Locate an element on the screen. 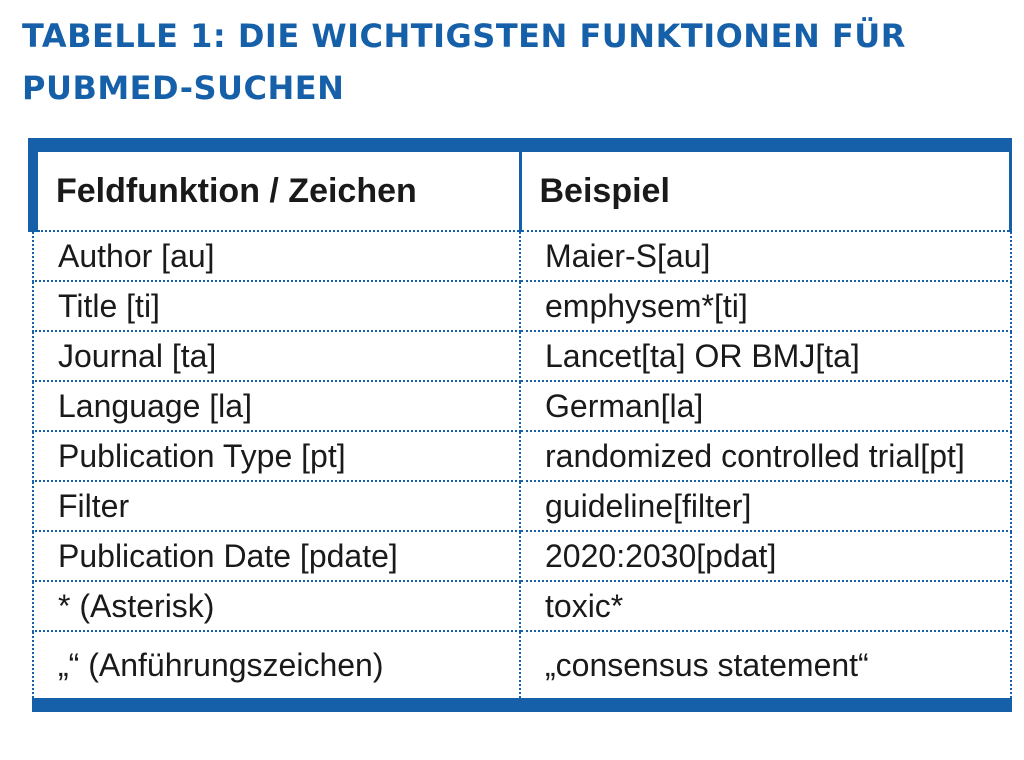  table-row: Journal [ta] Lancet[ta] OR BMJ[ta] is located at coordinates (522, 356).